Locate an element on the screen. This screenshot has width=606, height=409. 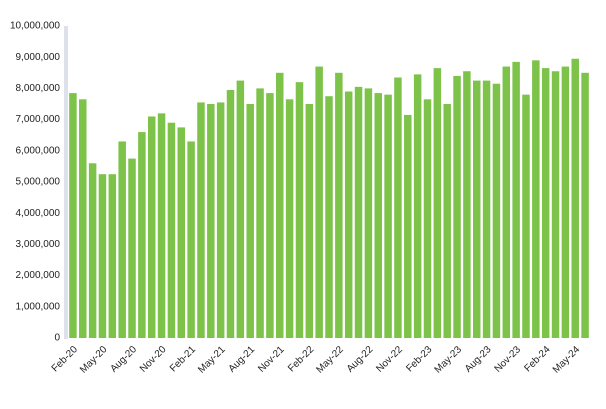
y-tick-label: 8,000,000 is located at coordinates (38, 88).